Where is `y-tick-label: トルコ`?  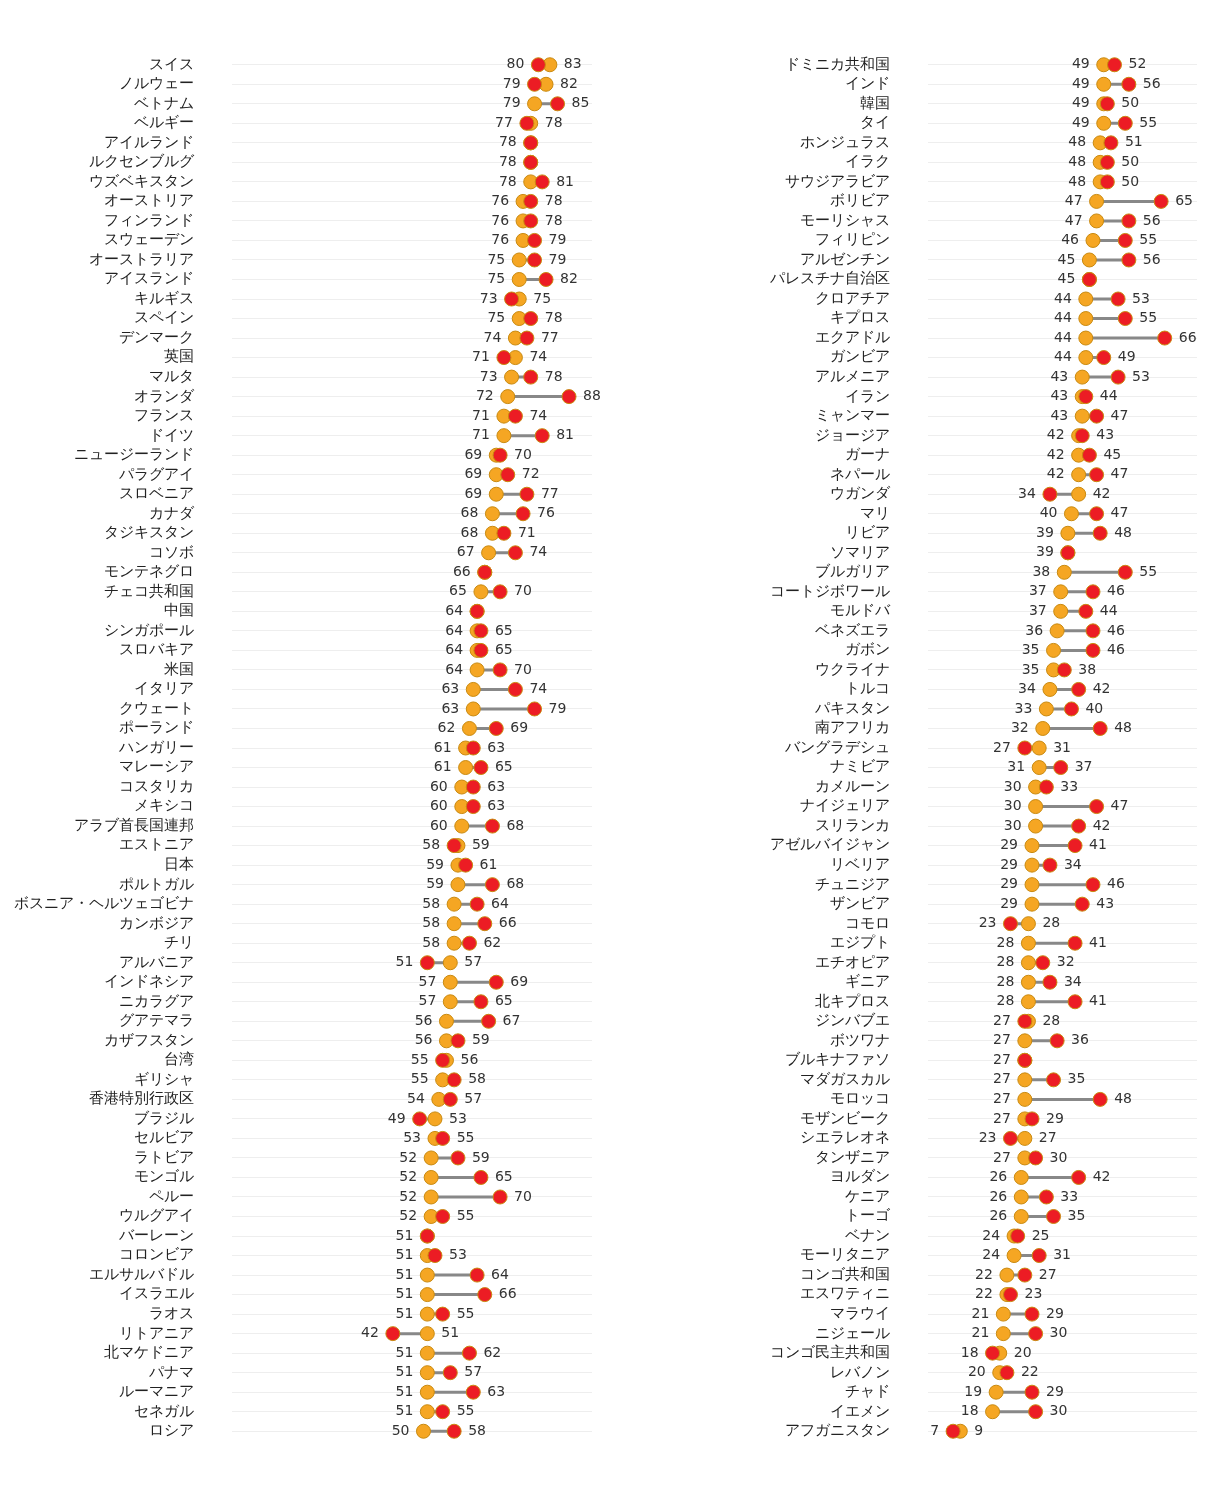 y-tick-label: トルコ is located at coordinates (867, 688).